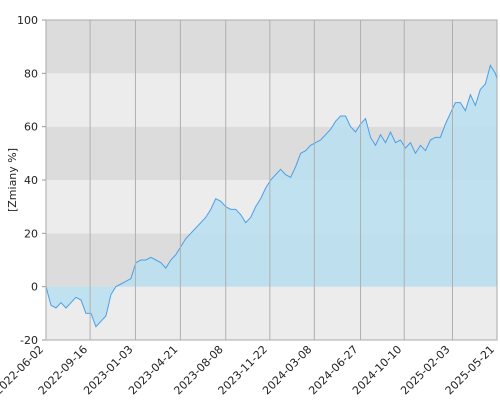 The image size is (500, 400). I want to click on y-tick-label: 80, so click(31, 73).